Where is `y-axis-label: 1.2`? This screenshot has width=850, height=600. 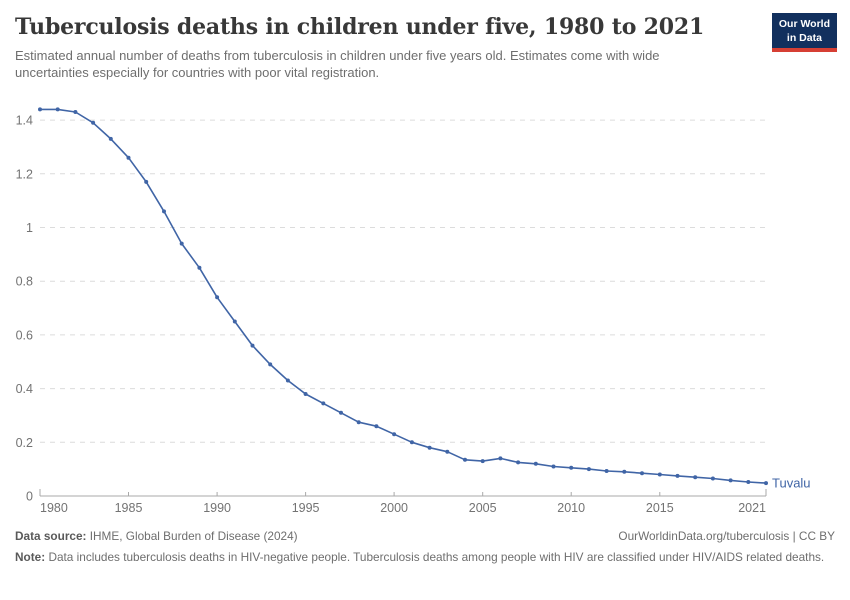
y-axis-label: 1.2 is located at coordinates (24, 174).